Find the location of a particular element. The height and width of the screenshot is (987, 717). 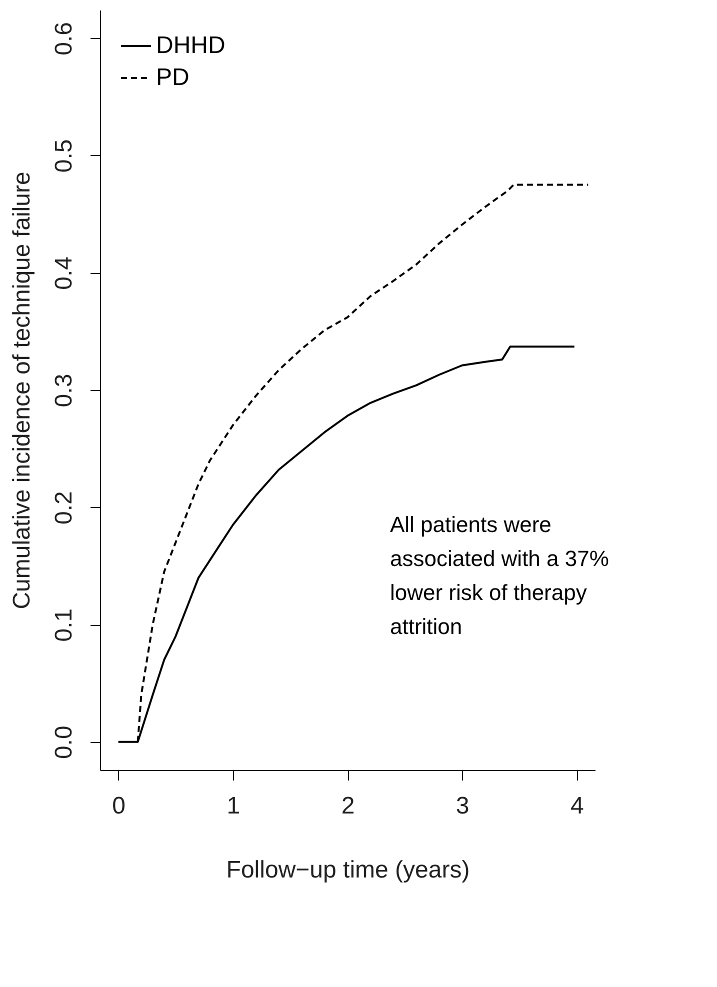

y-tick-label: 0.6 is located at coordinates (64, 39).